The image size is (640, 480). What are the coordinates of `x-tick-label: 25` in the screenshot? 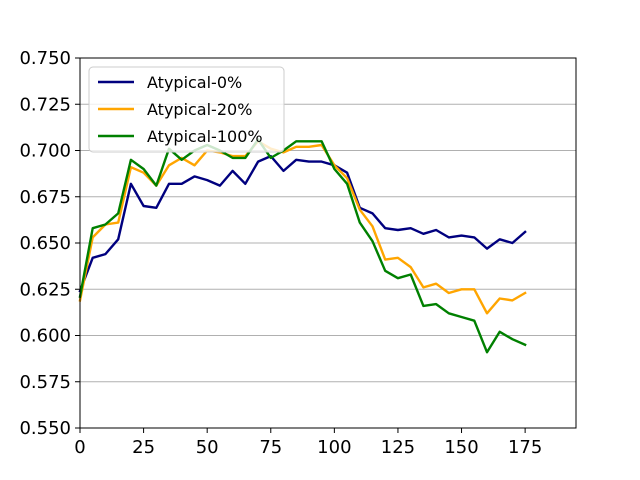 It's located at (143, 447).